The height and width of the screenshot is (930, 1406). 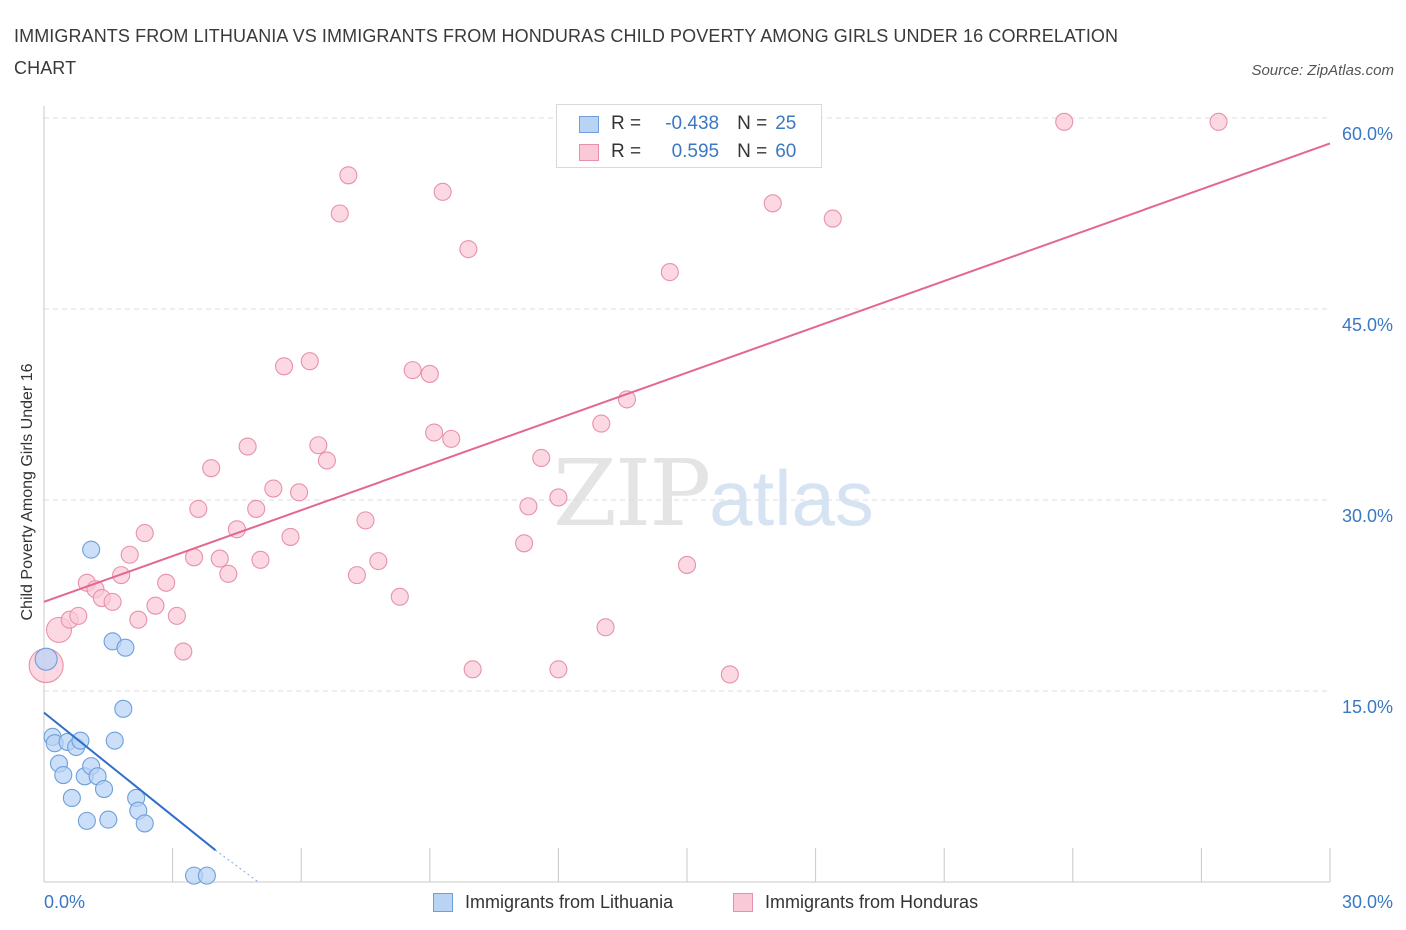 I want to click on y-axis-label: Child Poverty Among Girls Under 16, so click(x=27, y=492).